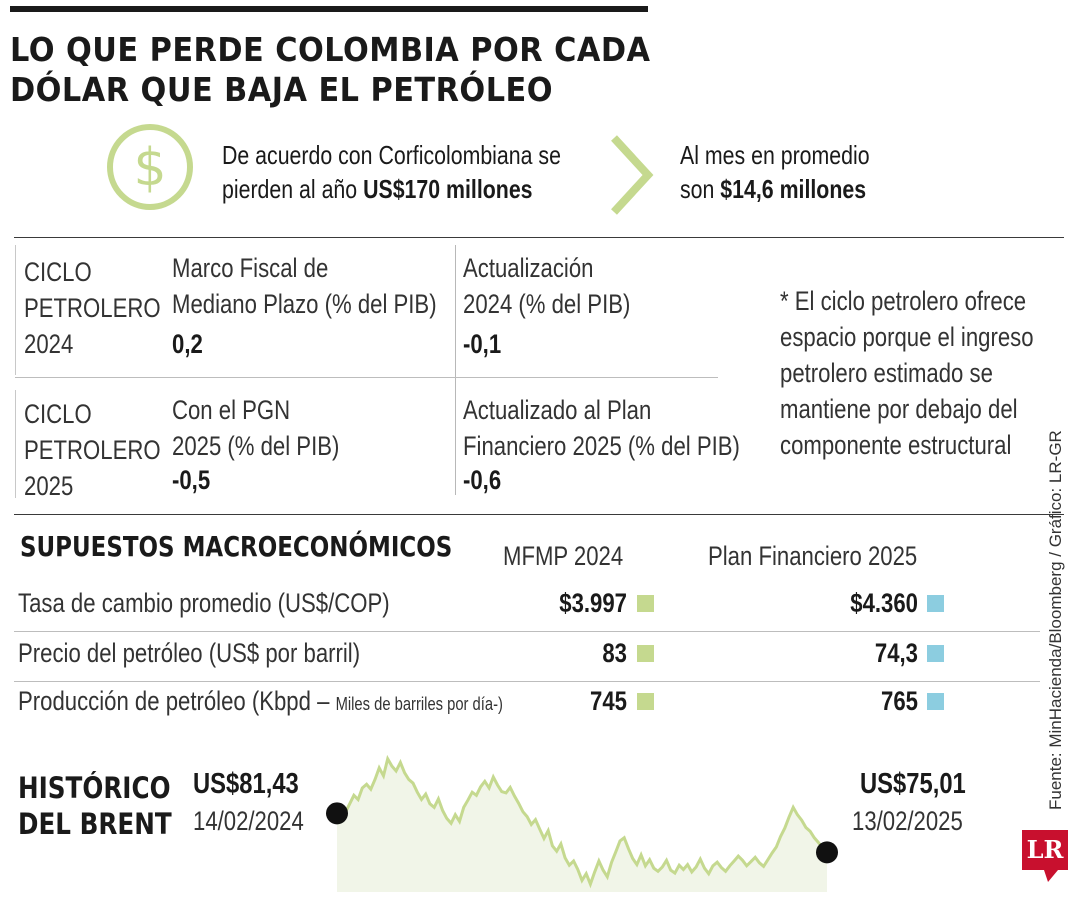 This screenshot has height=900, width=1080. What do you see at coordinates (563, 556) in the screenshot?
I see `col-mfmp-2024: MFMP 2024` at bounding box center [563, 556].